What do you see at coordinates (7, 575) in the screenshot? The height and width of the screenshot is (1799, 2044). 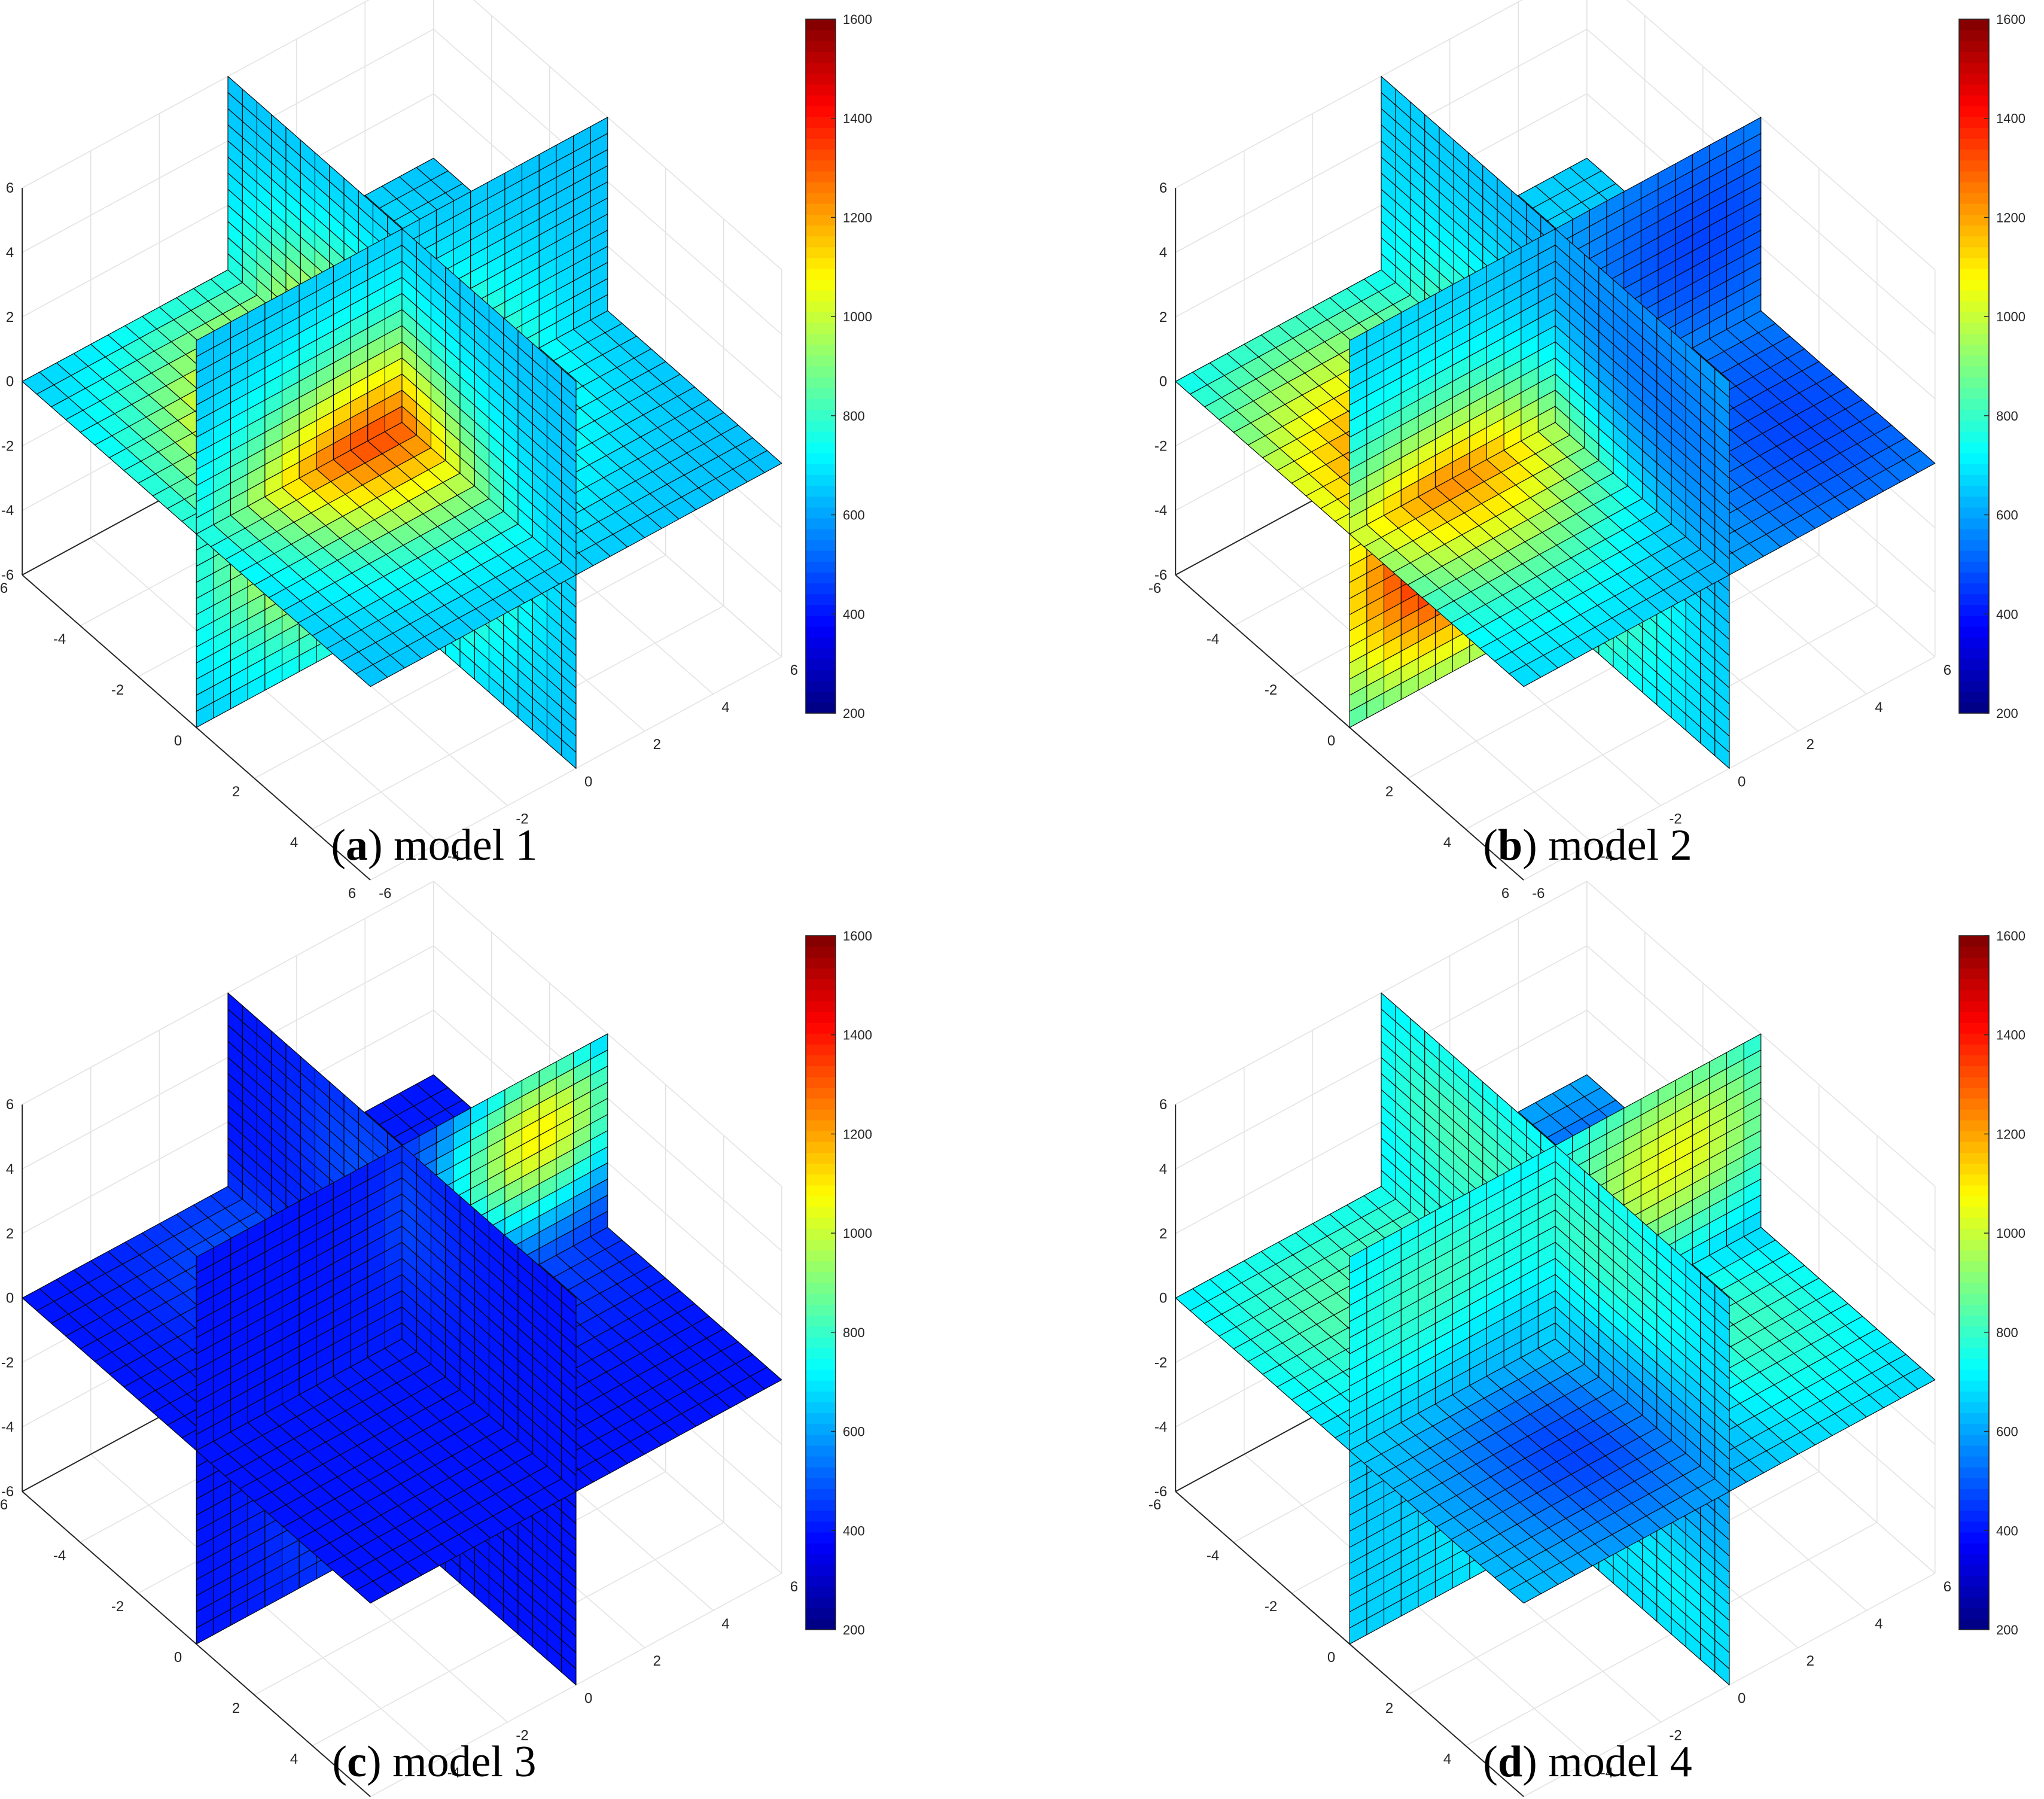 I see `z-tick-label: -6` at bounding box center [7, 575].